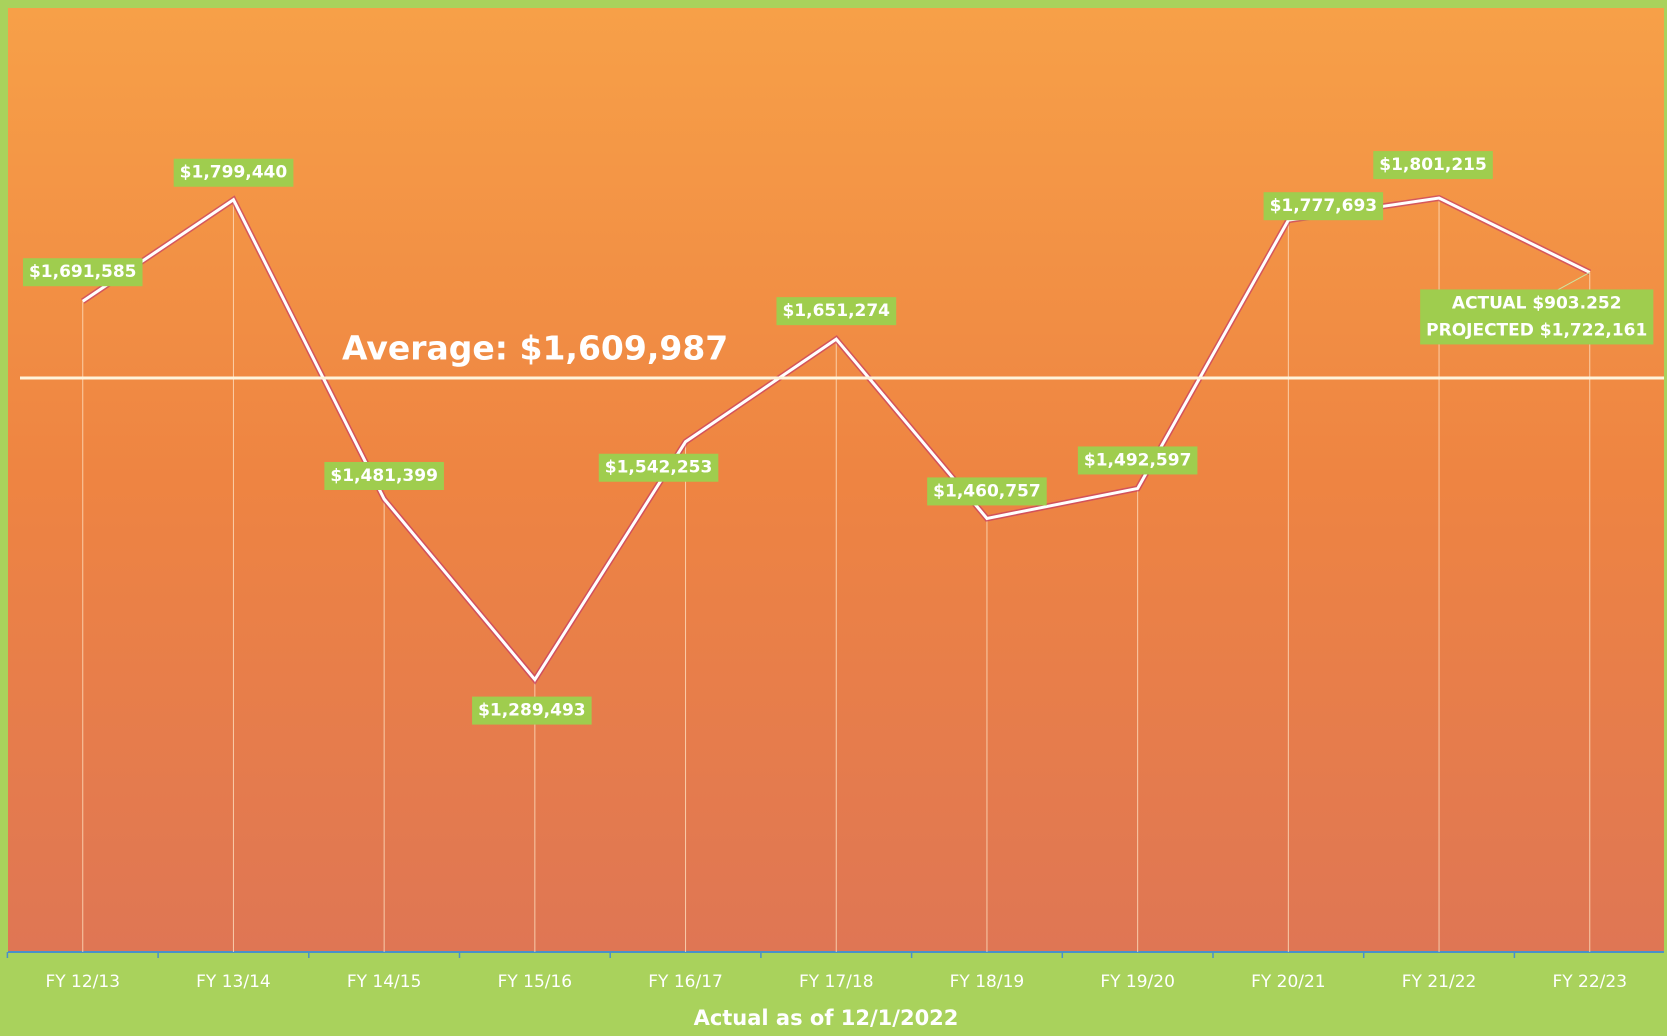 Image resolution: width=1667 pixels, height=1036 pixels. I want to click on value-label: $1,289,493, so click(532, 711).